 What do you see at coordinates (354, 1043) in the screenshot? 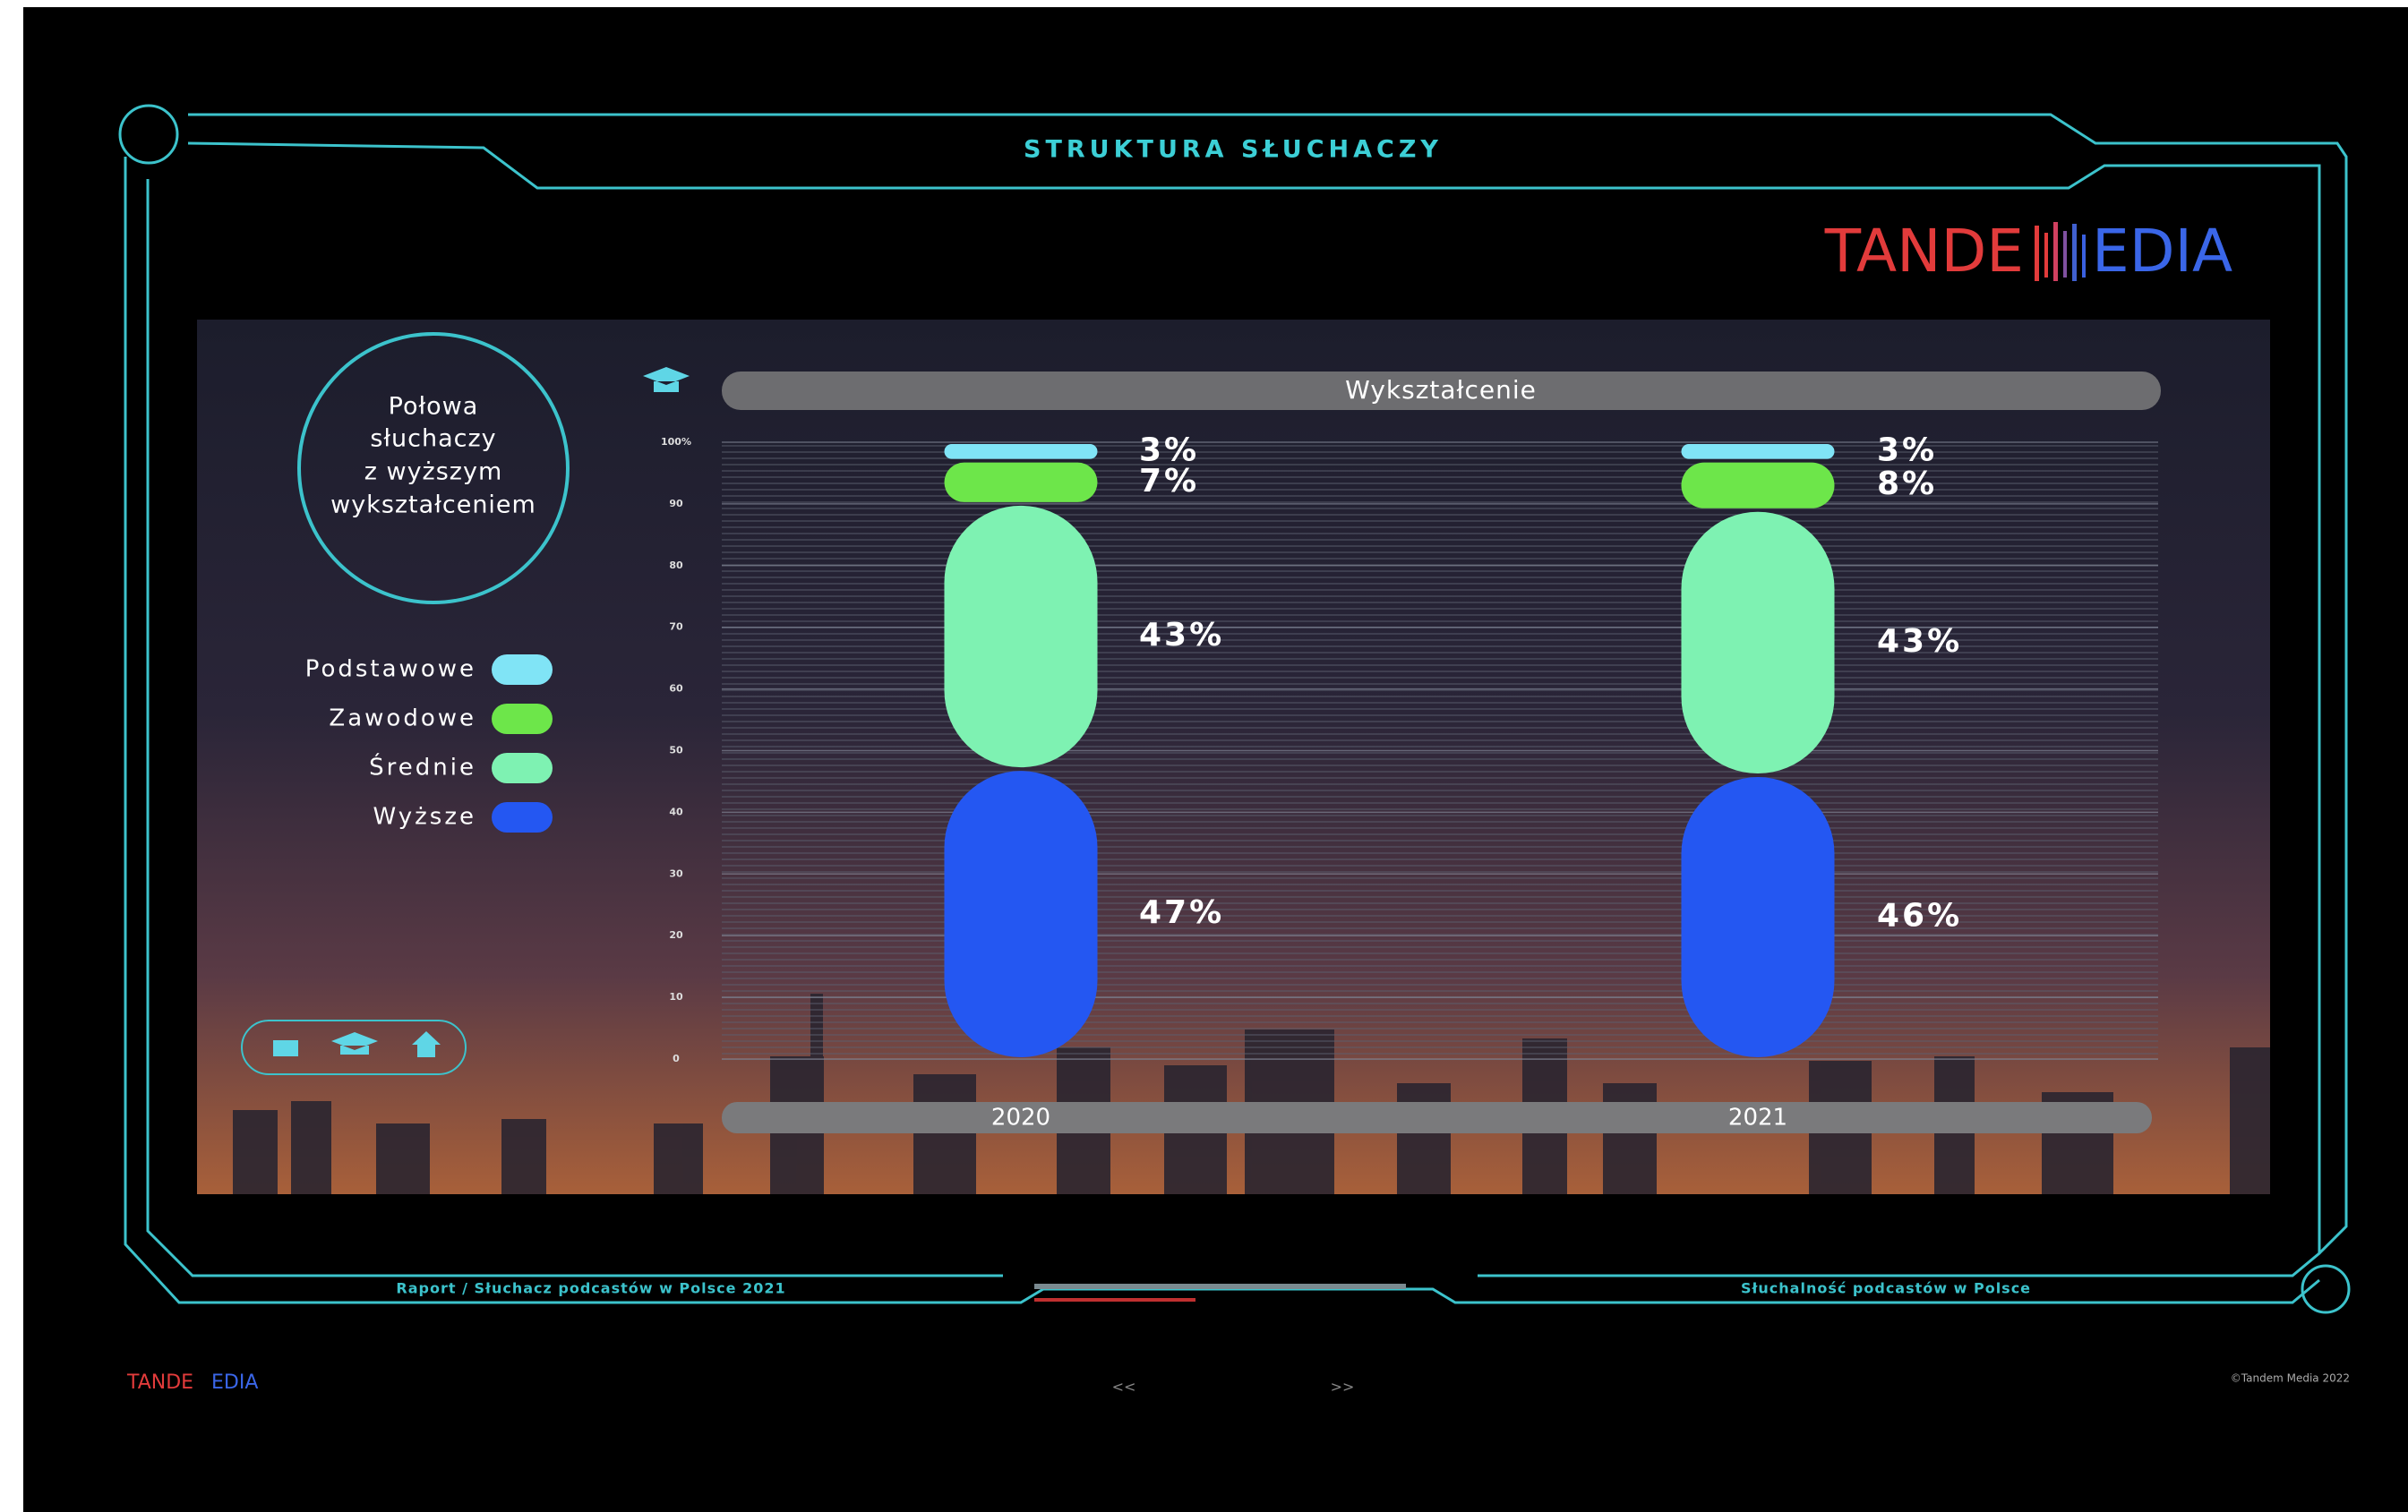
I see `icon-cap` at bounding box center [354, 1043].